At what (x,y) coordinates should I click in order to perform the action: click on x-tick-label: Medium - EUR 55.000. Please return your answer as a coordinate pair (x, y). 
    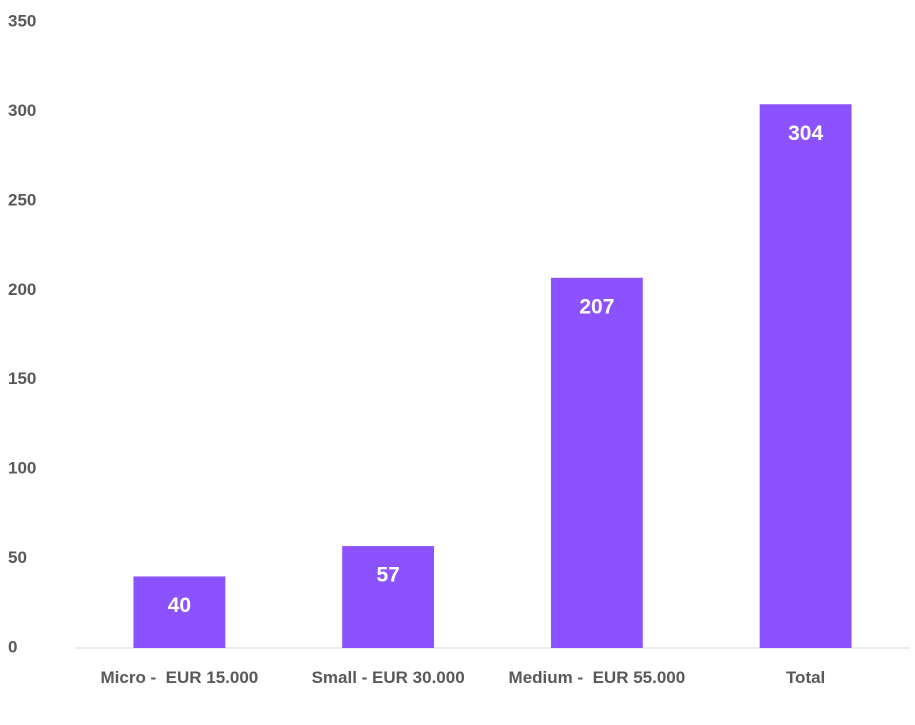
    Looking at the image, I should click on (597, 677).